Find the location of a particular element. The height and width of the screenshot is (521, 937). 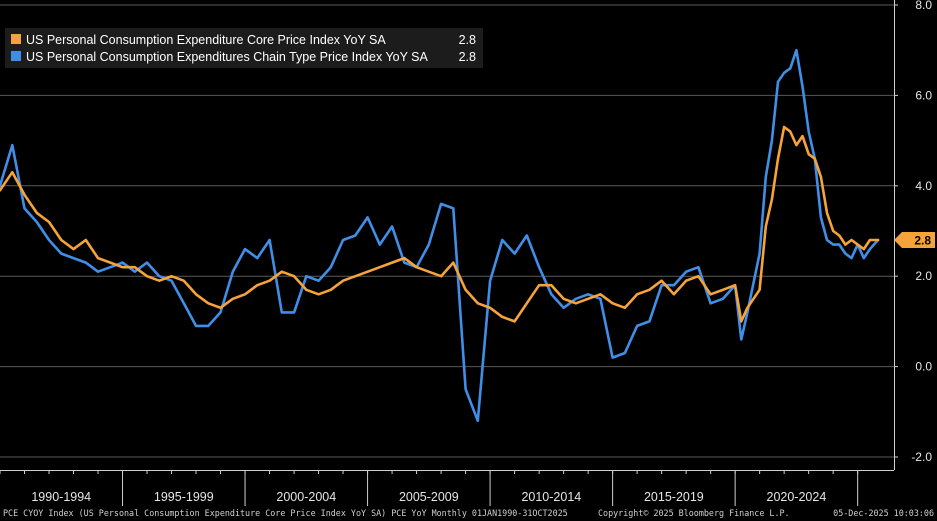

legend-value-headline: 2.8 is located at coordinates (467, 57).